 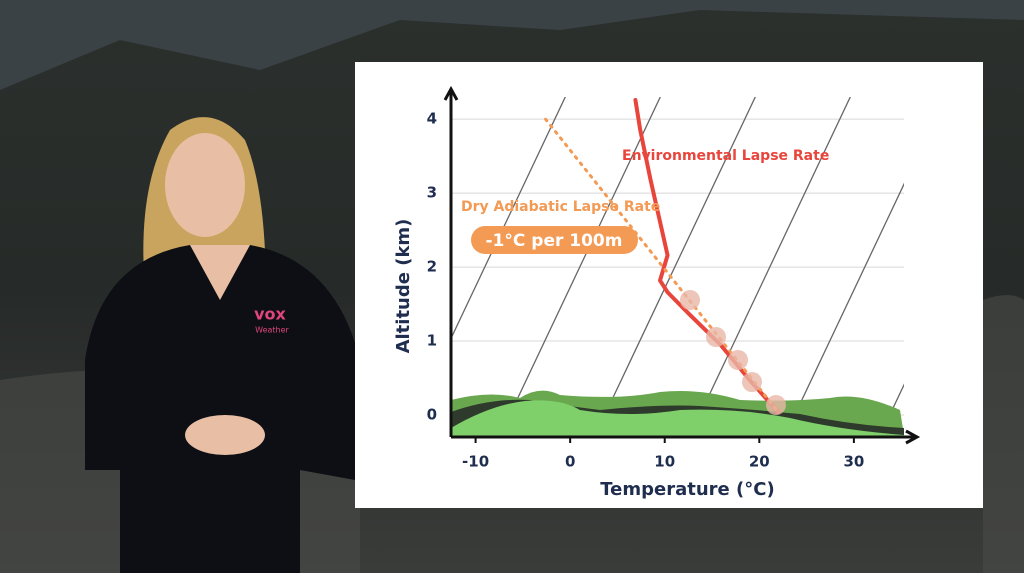 What do you see at coordinates (560, 207) in the screenshot?
I see `series-label: Dry Adiabatic Lapse Rate` at bounding box center [560, 207].